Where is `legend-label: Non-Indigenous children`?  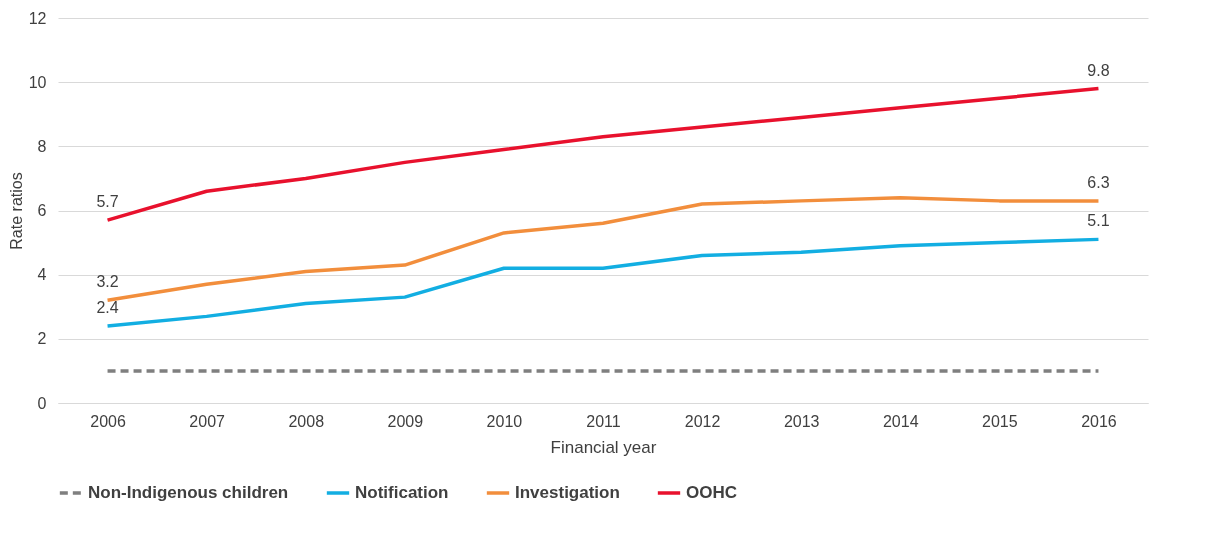
legend-label: Non-Indigenous children is located at coordinates (188, 492).